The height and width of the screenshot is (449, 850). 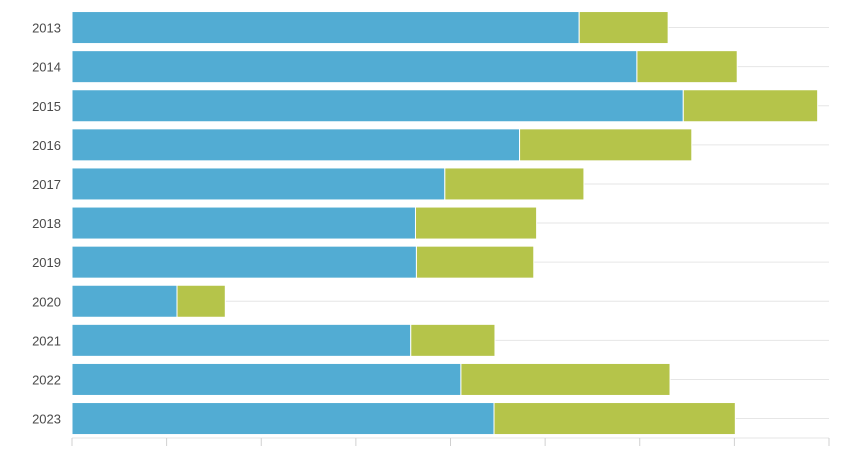 What do you see at coordinates (46, 28) in the screenshot?
I see `y-tick-label: 2013` at bounding box center [46, 28].